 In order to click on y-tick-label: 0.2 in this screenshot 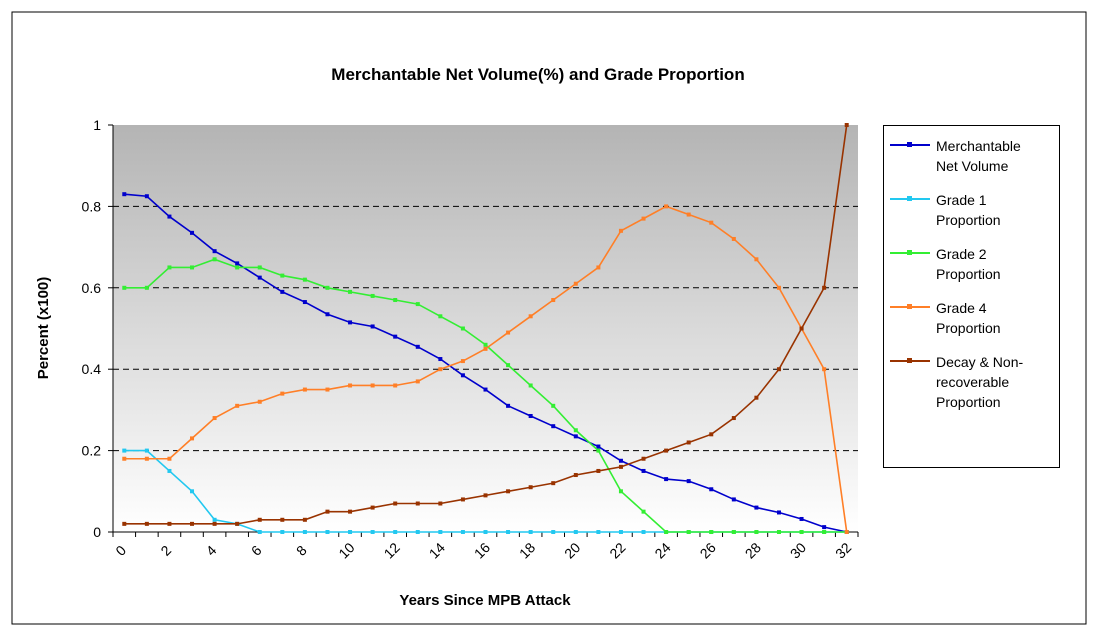, I will do `click(92, 451)`.